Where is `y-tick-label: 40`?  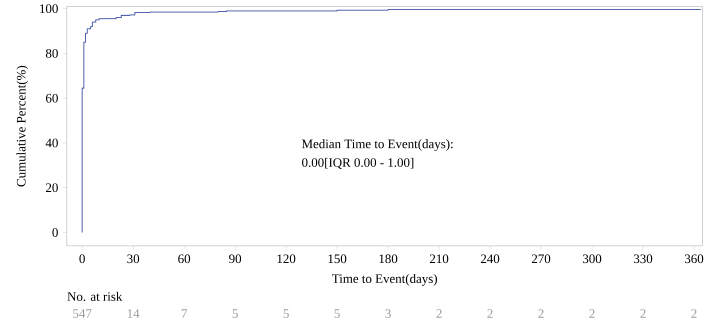 y-tick-label: 40 is located at coordinates (52, 143).